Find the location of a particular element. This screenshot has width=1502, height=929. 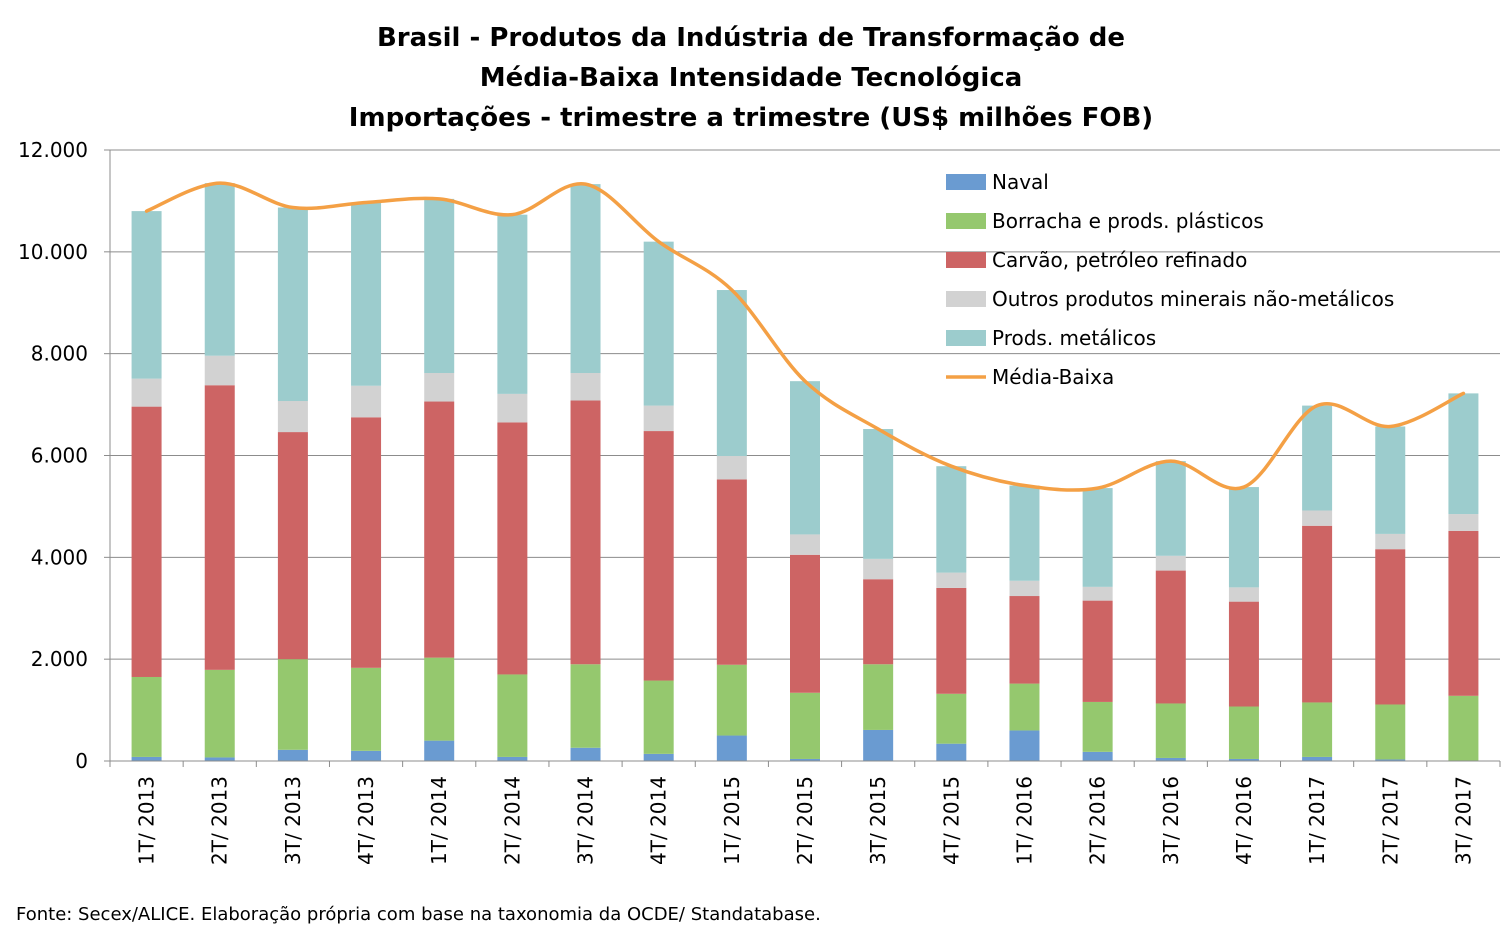

y-tick-label: 4.000 is located at coordinates (59, 557).